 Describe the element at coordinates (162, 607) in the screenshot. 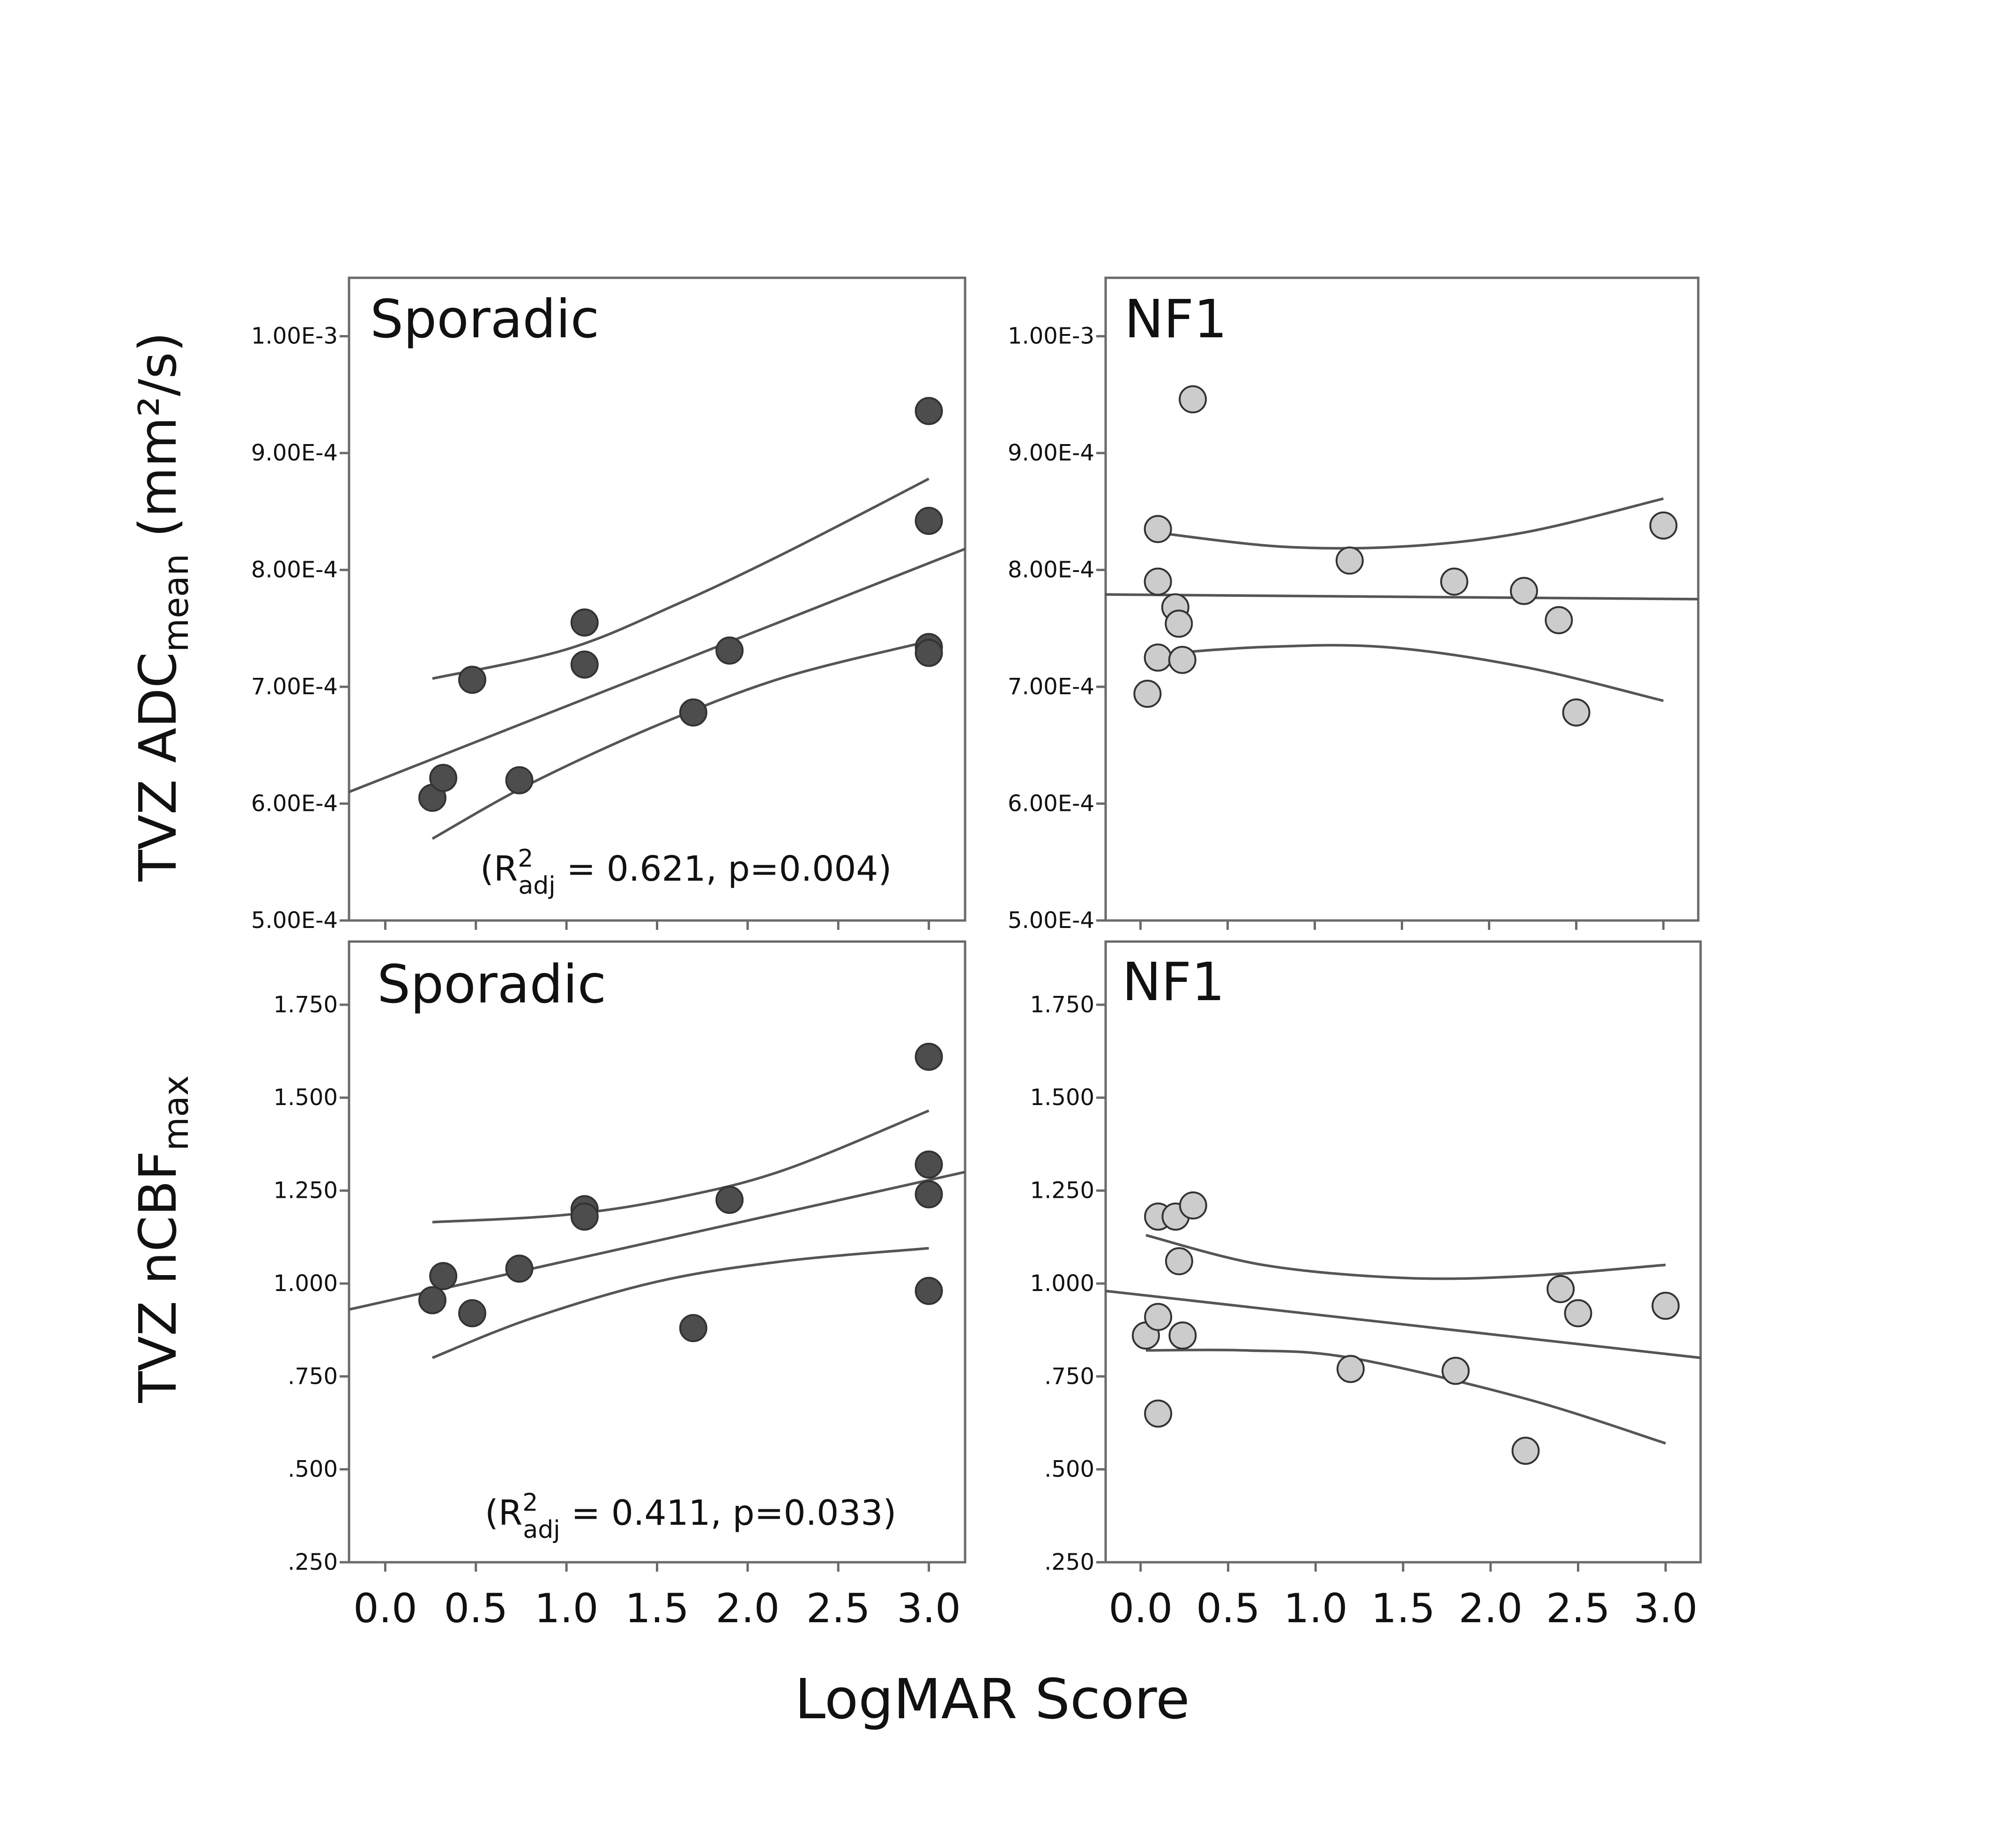

I see `y-axis-label-top: TVZ ADCmean (mm²/s)` at that location.